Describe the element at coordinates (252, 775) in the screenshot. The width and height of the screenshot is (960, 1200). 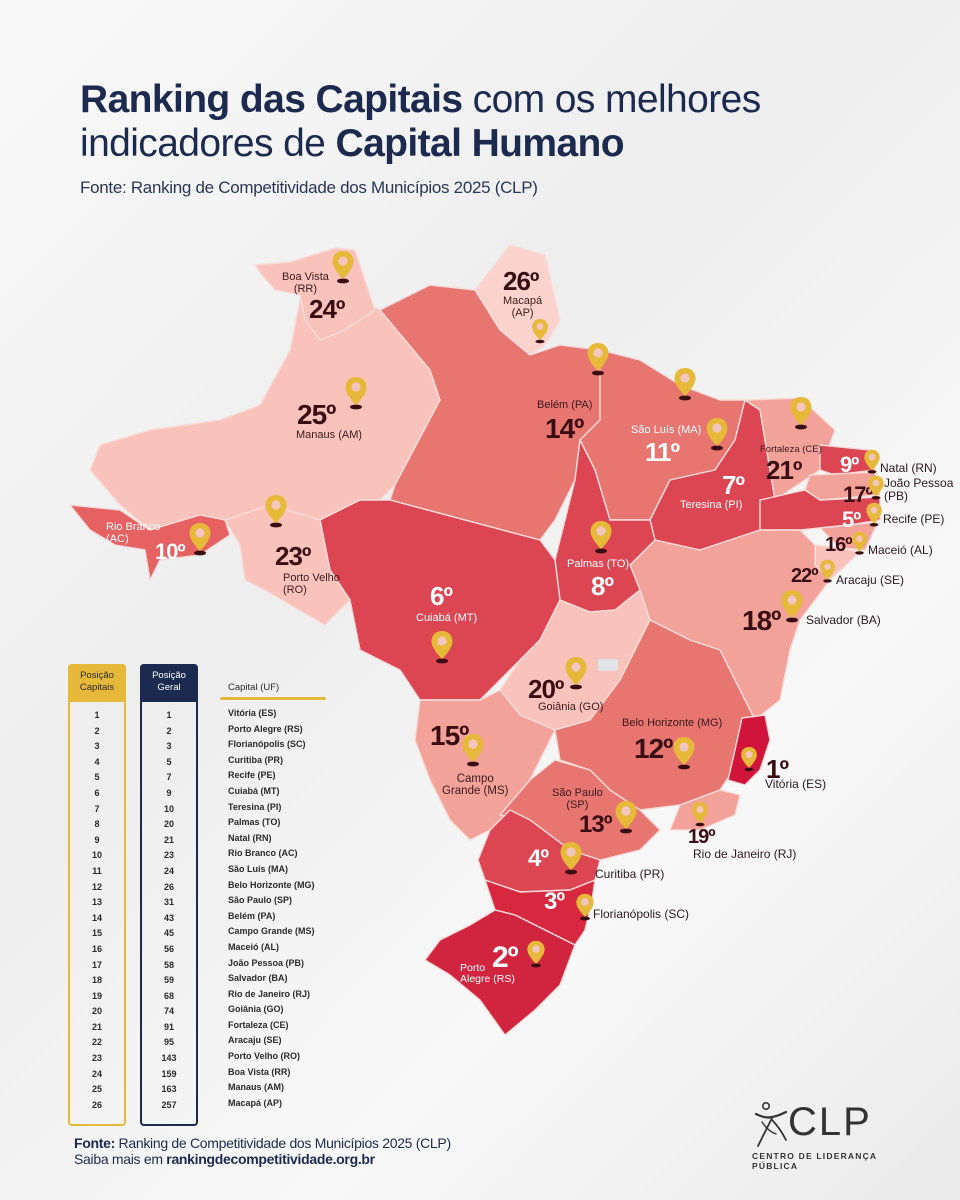
I see `table-row: Recife (PE)` at that location.